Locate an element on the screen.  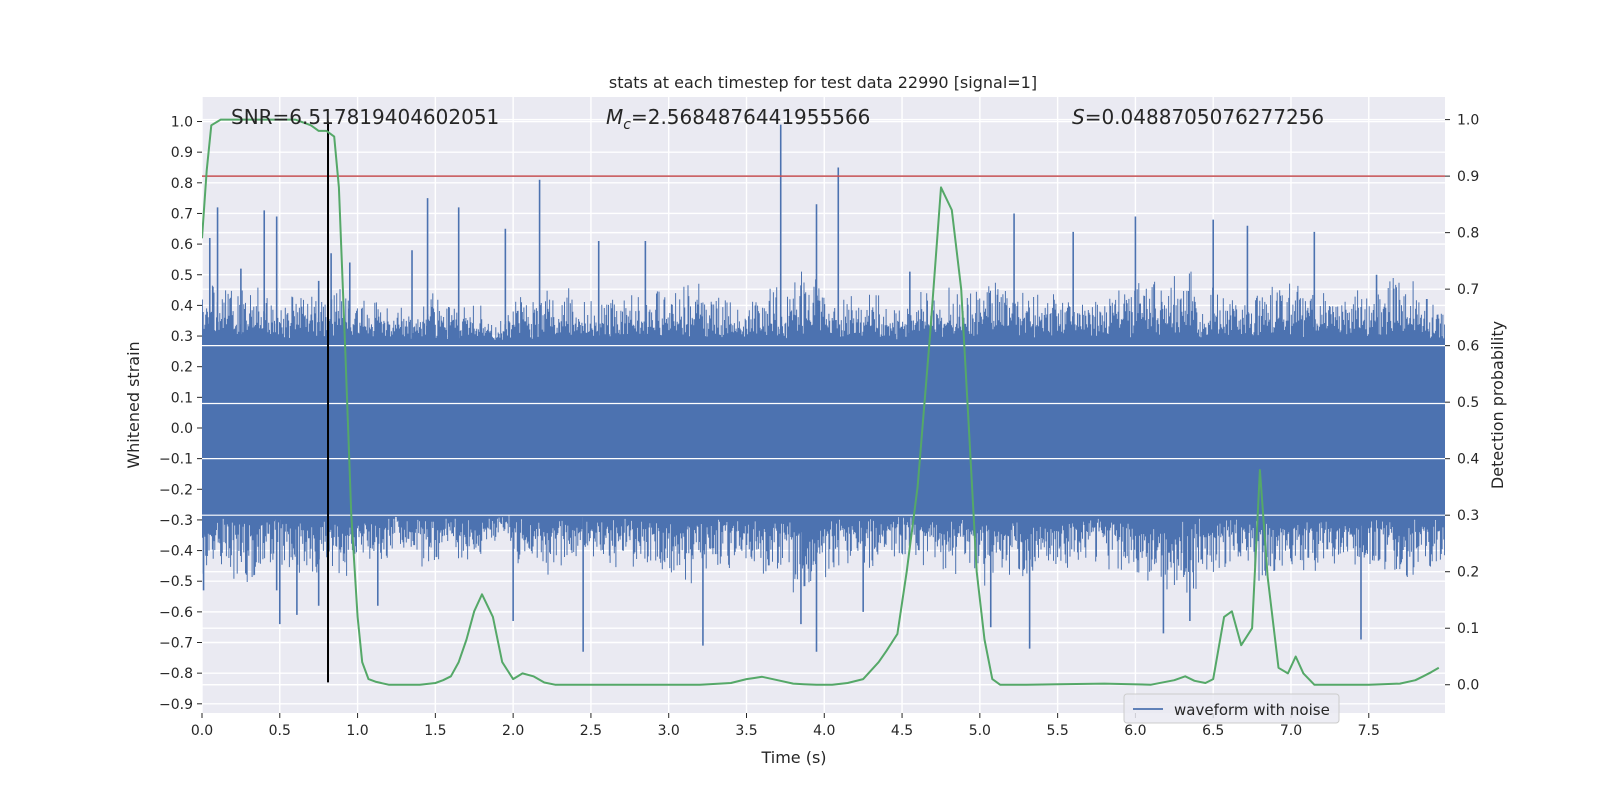
y2-tick-label: 0.8 is located at coordinates (1468, 234).